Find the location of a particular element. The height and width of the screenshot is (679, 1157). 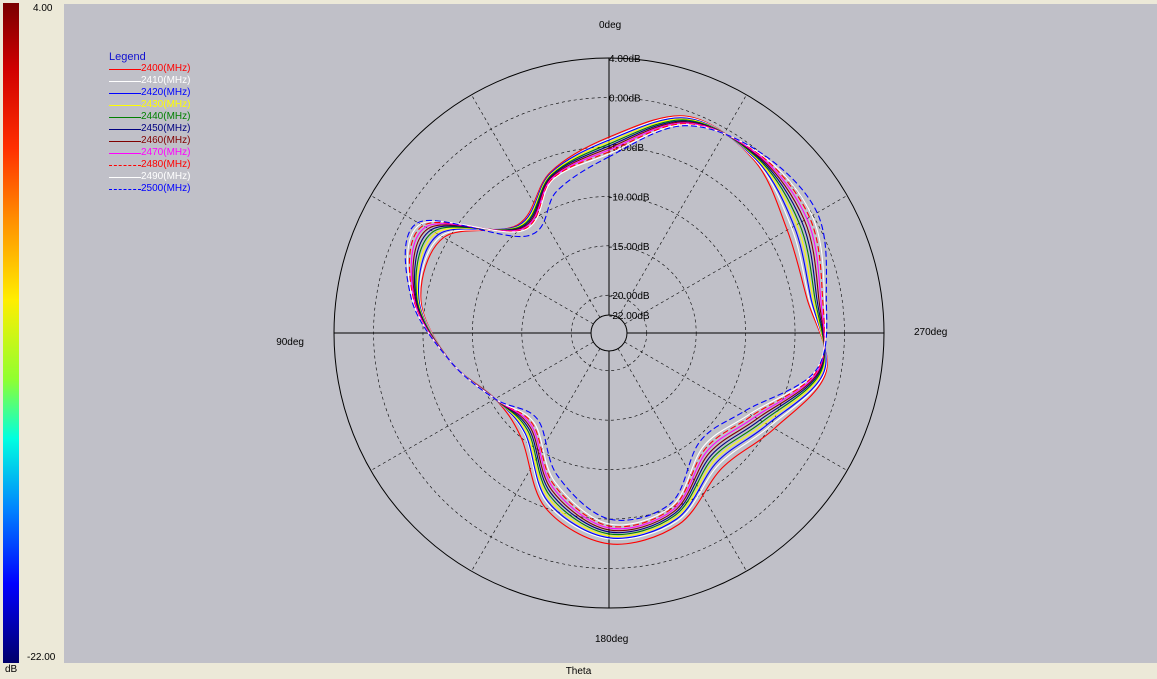

angle-label: 180deg is located at coordinates (611, 639).